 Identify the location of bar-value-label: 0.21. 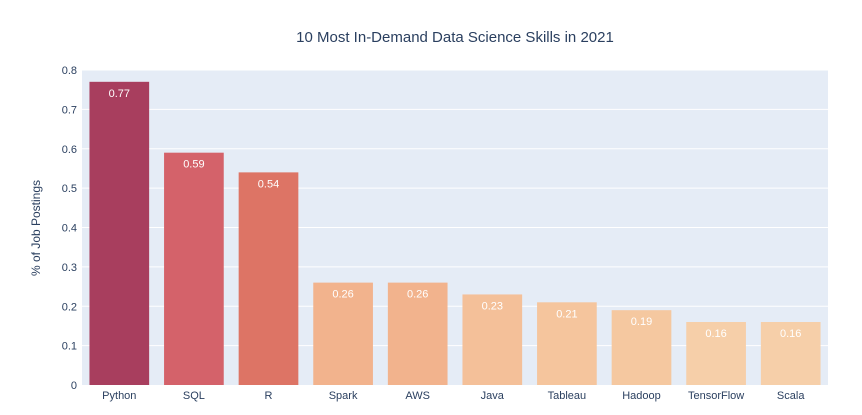
(566, 314).